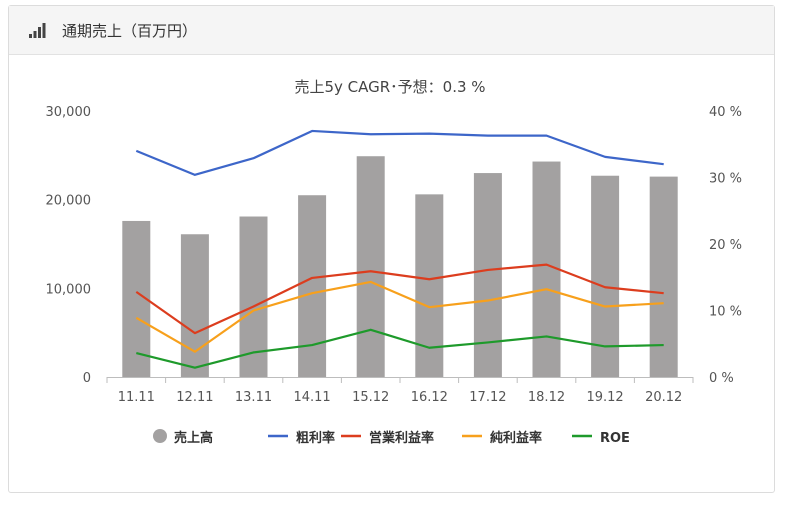 Image resolution: width=797 pixels, height=506 pixels. I want to click on x-tick-label: 20.12, so click(663, 397).